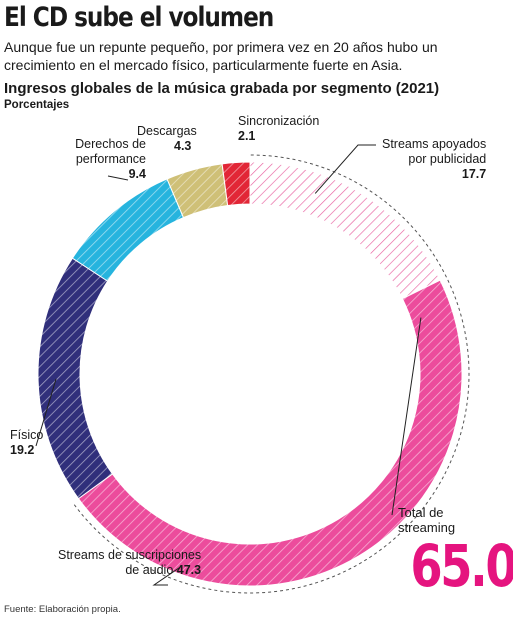  What do you see at coordinates (149, 570) in the screenshot?
I see `slice-label-name: de audio` at bounding box center [149, 570].